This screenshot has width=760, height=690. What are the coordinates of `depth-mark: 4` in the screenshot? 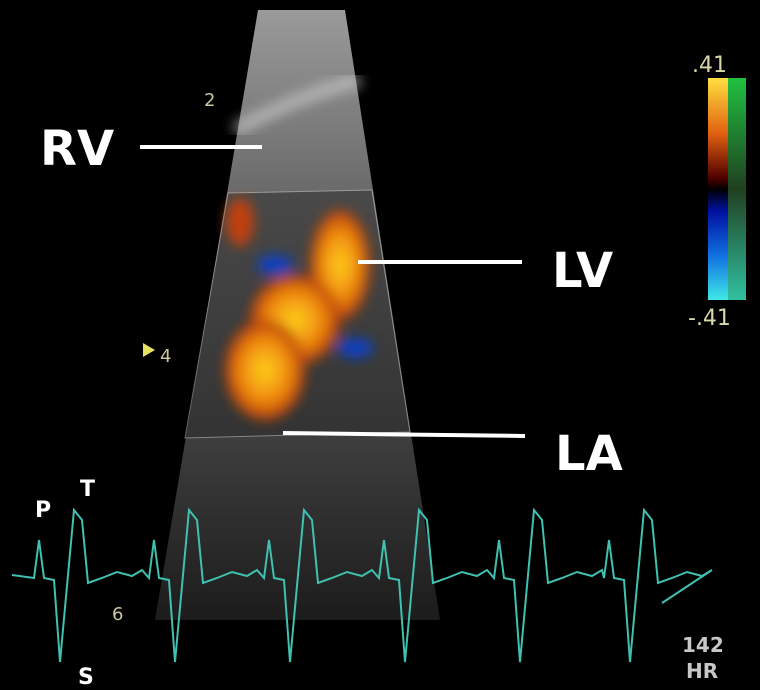 It's located at (165, 356).